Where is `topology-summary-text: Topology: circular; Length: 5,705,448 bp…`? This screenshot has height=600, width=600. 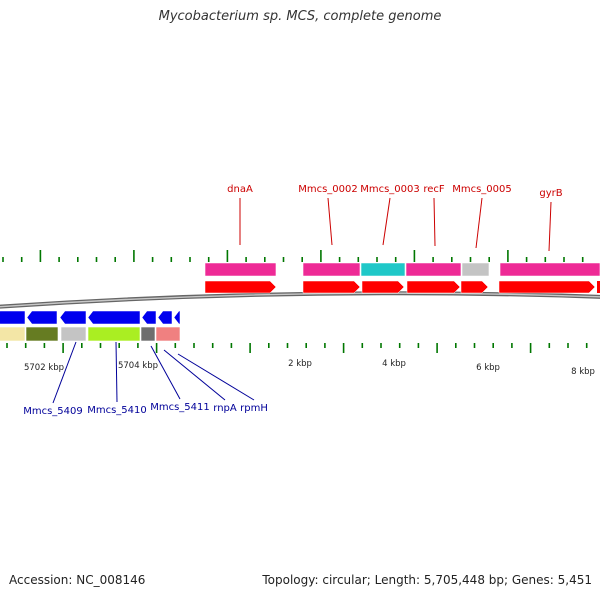 topology-summary-text: Topology: circular; Length: 5,705,448 bp… is located at coordinates (427, 580).